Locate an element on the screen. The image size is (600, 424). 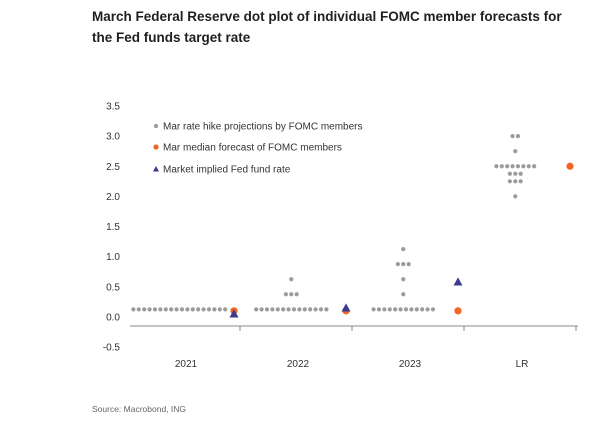
y-tick-label: -0.5 is located at coordinates (112, 348).